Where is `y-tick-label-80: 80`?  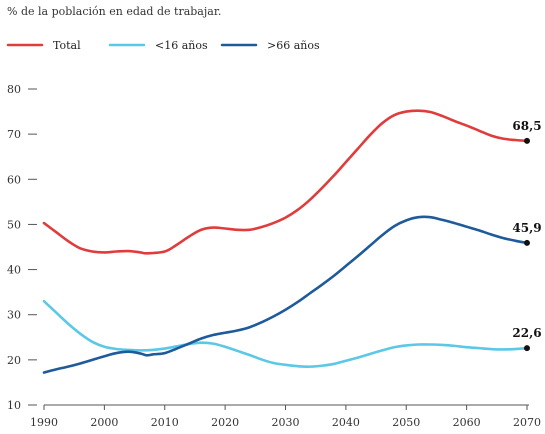
y-tick-label-80: 80 is located at coordinates (14, 89).